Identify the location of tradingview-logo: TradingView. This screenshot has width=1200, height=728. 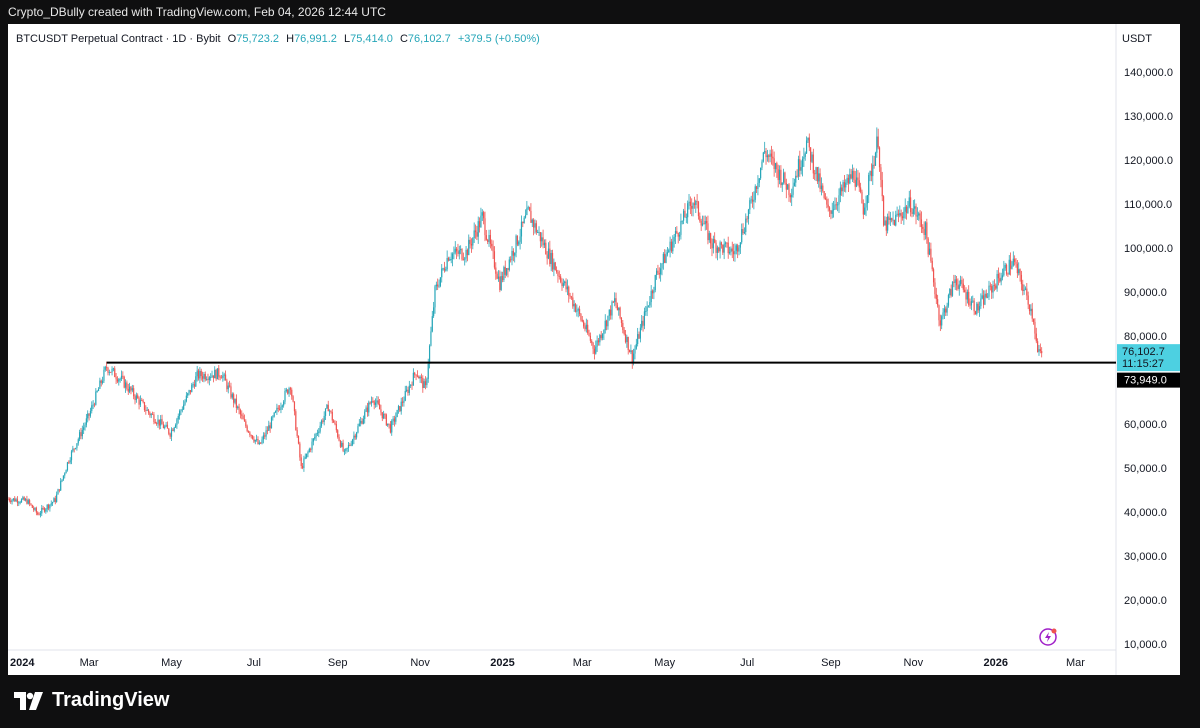
(91, 700).